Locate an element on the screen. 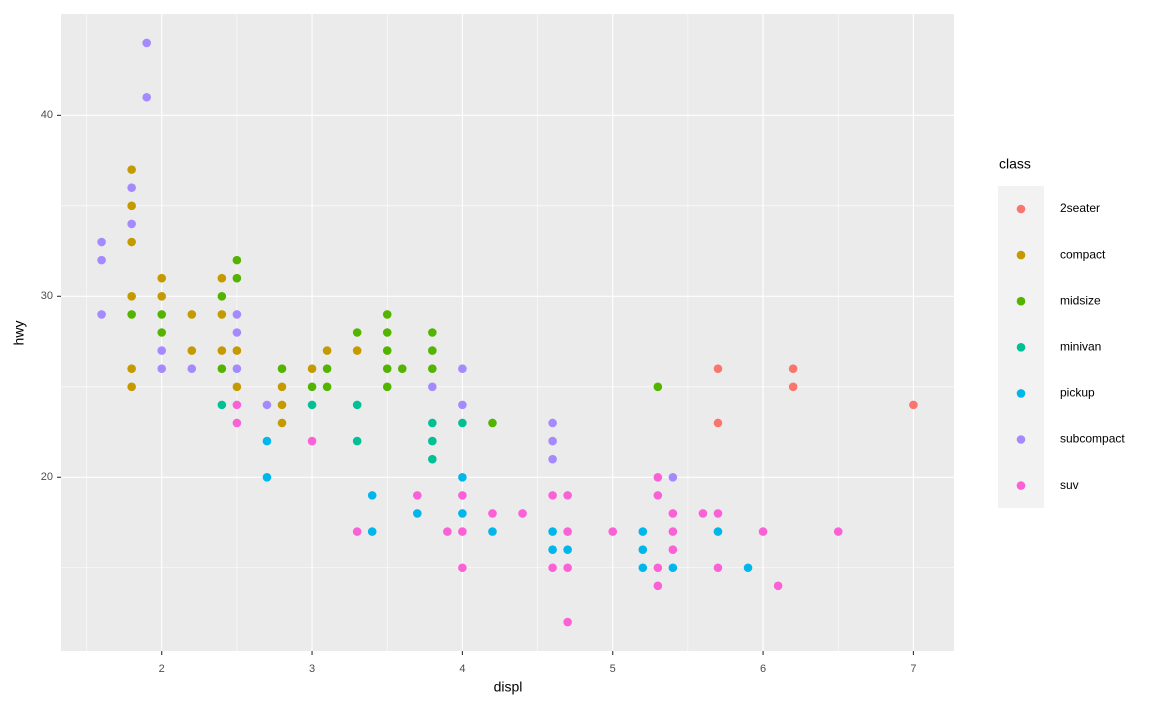  x-tick-label: 6 is located at coordinates (763, 669).